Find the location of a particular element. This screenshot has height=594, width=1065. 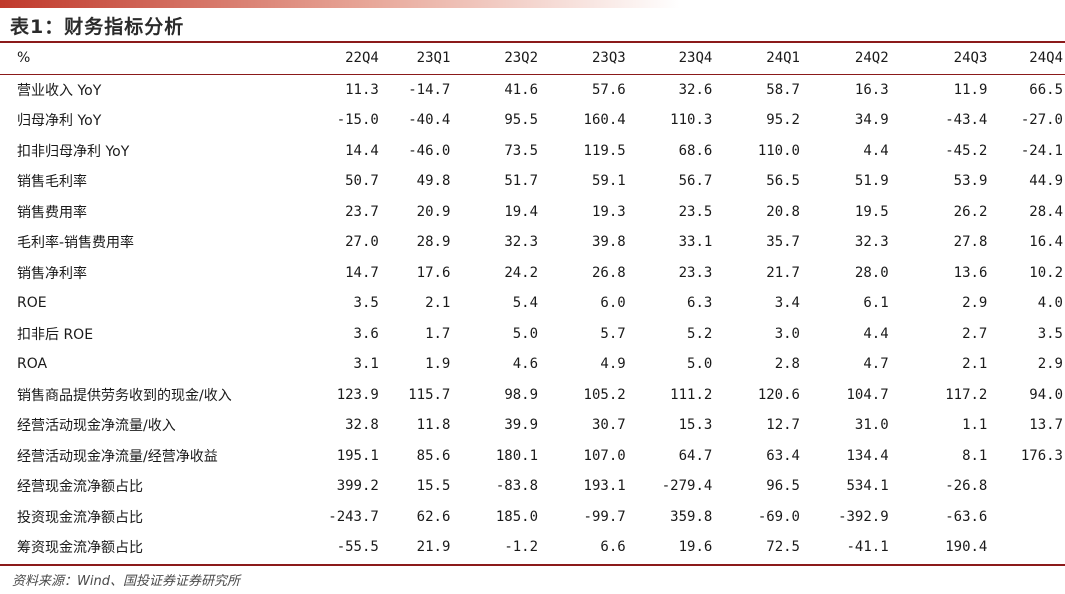

table-cell: 12.7 is located at coordinates (783, 425).